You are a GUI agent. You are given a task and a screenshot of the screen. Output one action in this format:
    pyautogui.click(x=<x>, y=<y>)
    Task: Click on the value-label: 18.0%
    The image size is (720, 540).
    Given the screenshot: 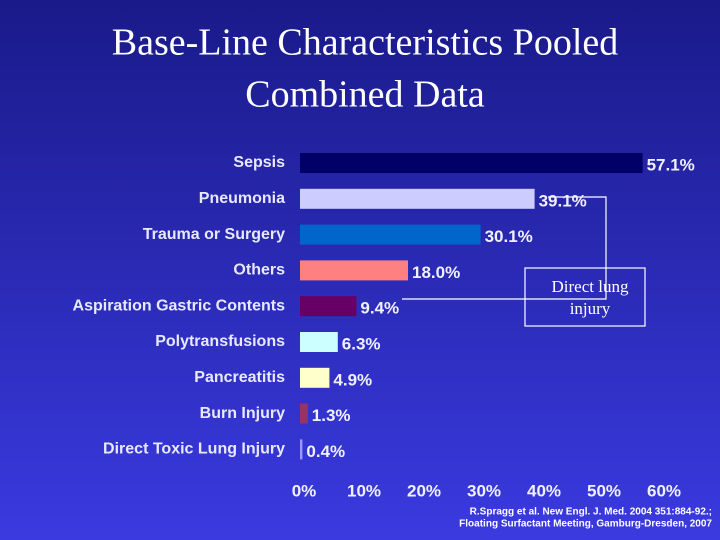 What is the action you would take?
    pyautogui.click(x=436, y=272)
    